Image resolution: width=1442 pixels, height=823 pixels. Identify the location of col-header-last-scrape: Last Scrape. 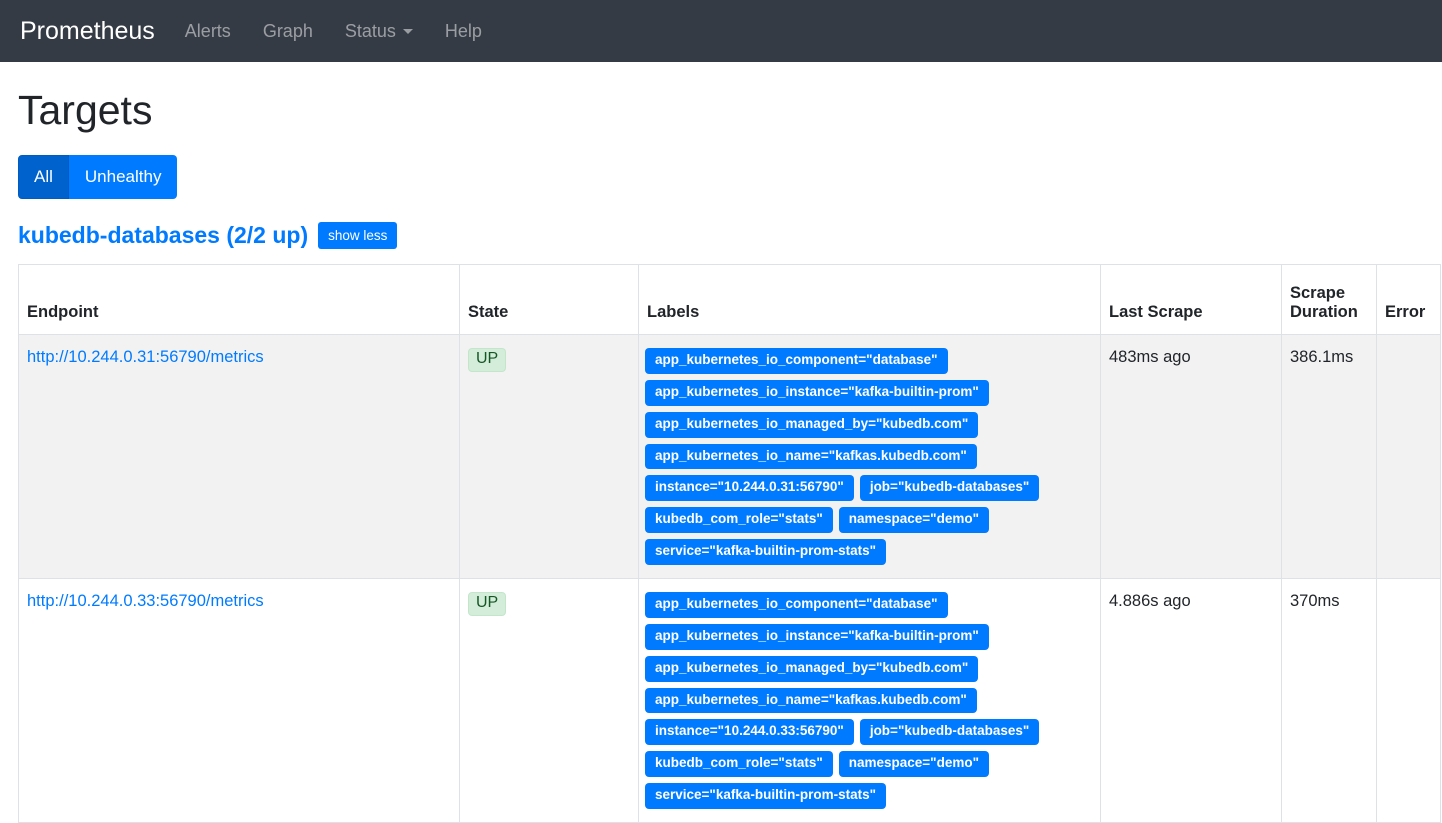
(1191, 300).